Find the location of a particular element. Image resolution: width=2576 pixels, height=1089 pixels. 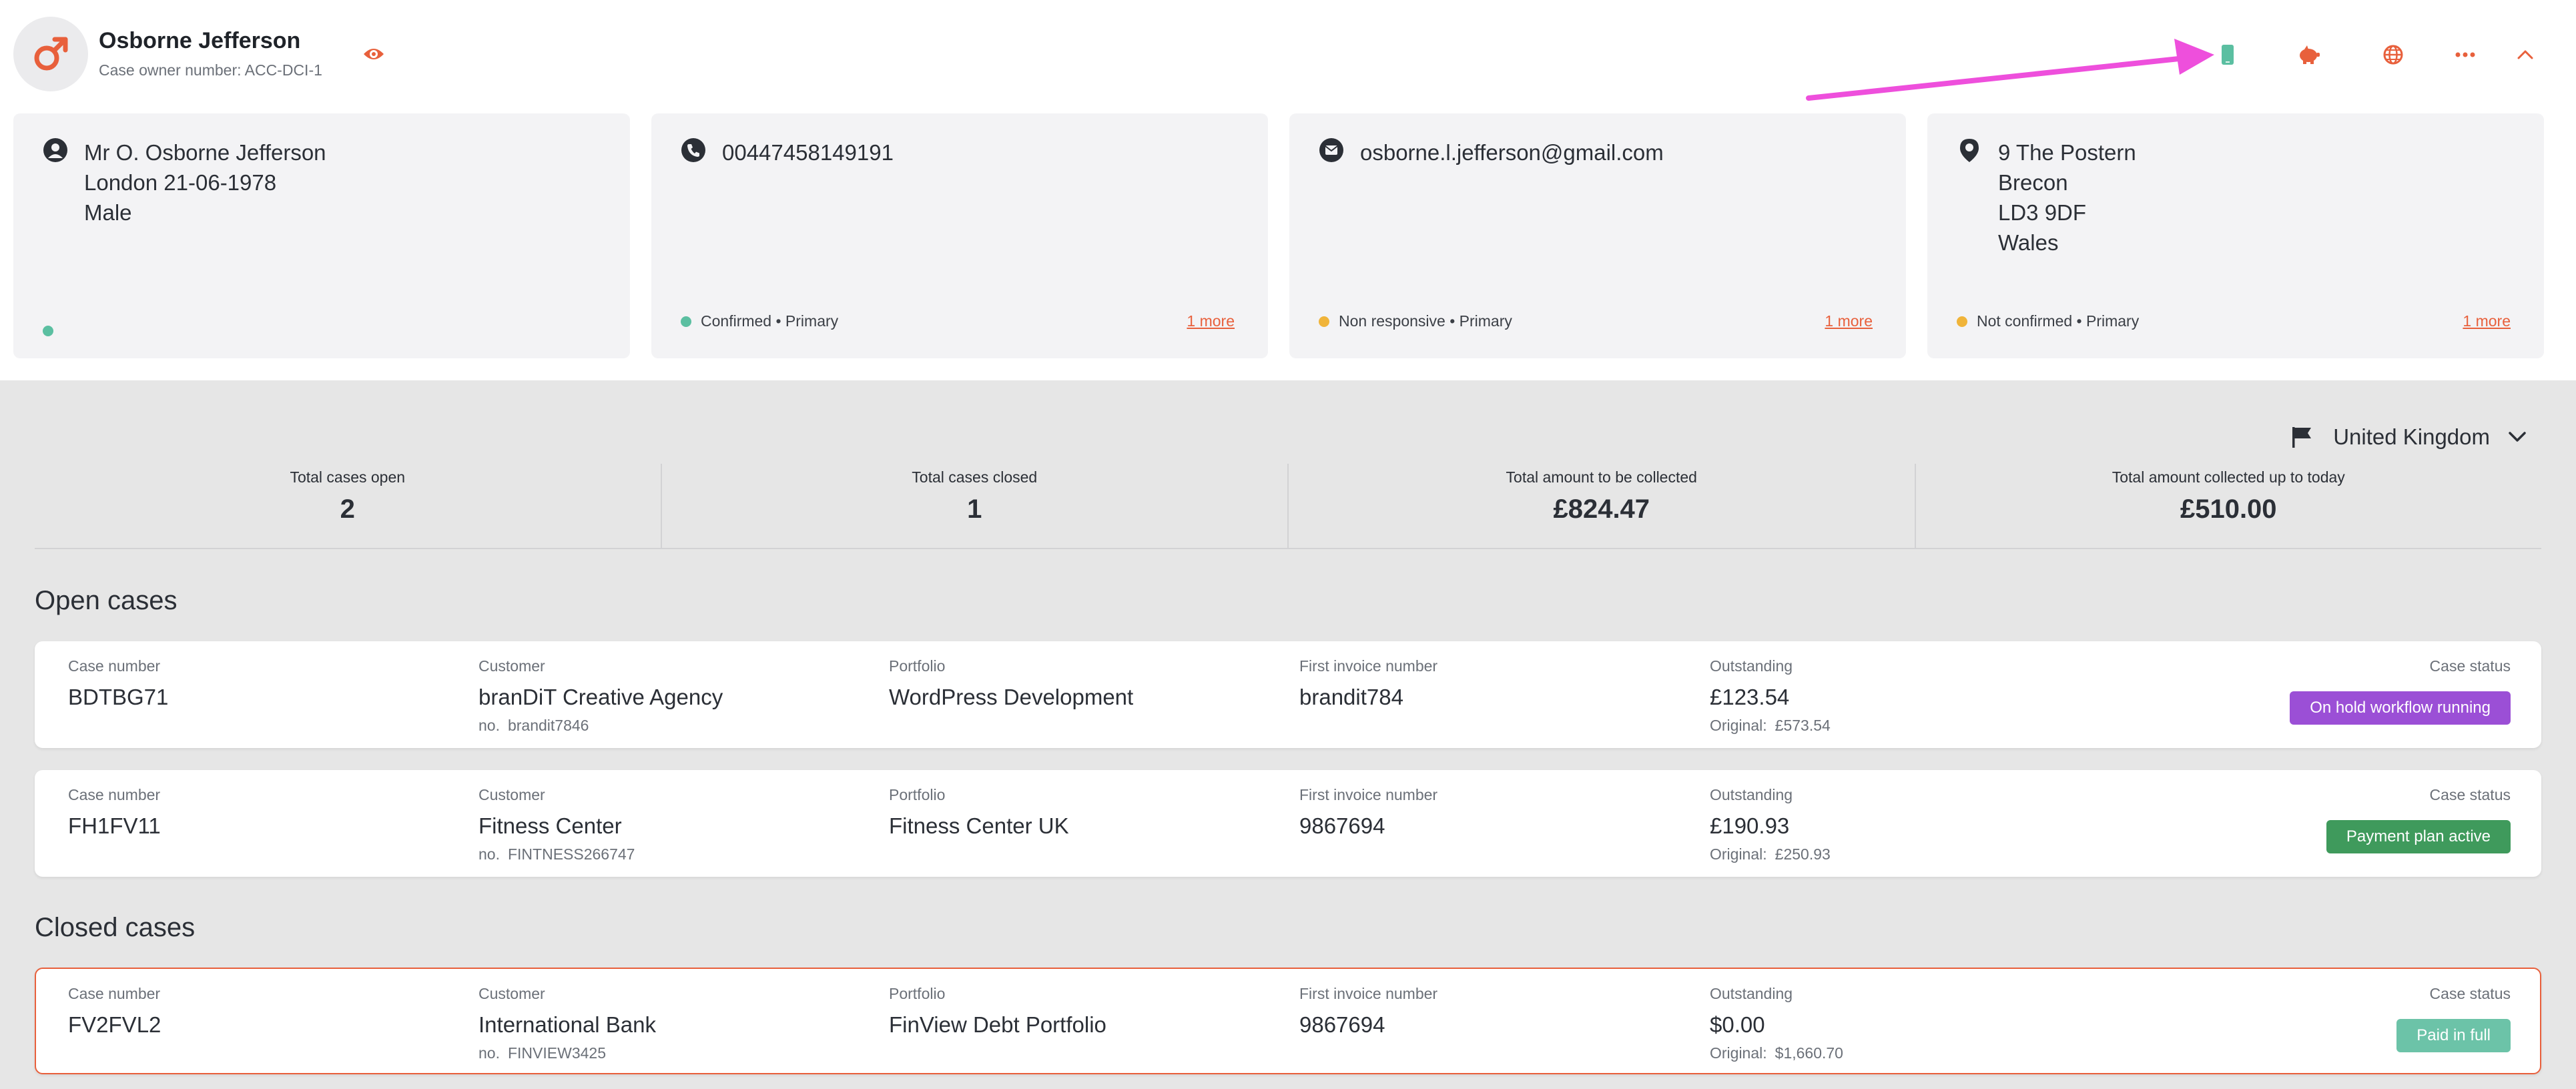

address-status-text: Not confirmed • Primary is located at coordinates (2058, 321).